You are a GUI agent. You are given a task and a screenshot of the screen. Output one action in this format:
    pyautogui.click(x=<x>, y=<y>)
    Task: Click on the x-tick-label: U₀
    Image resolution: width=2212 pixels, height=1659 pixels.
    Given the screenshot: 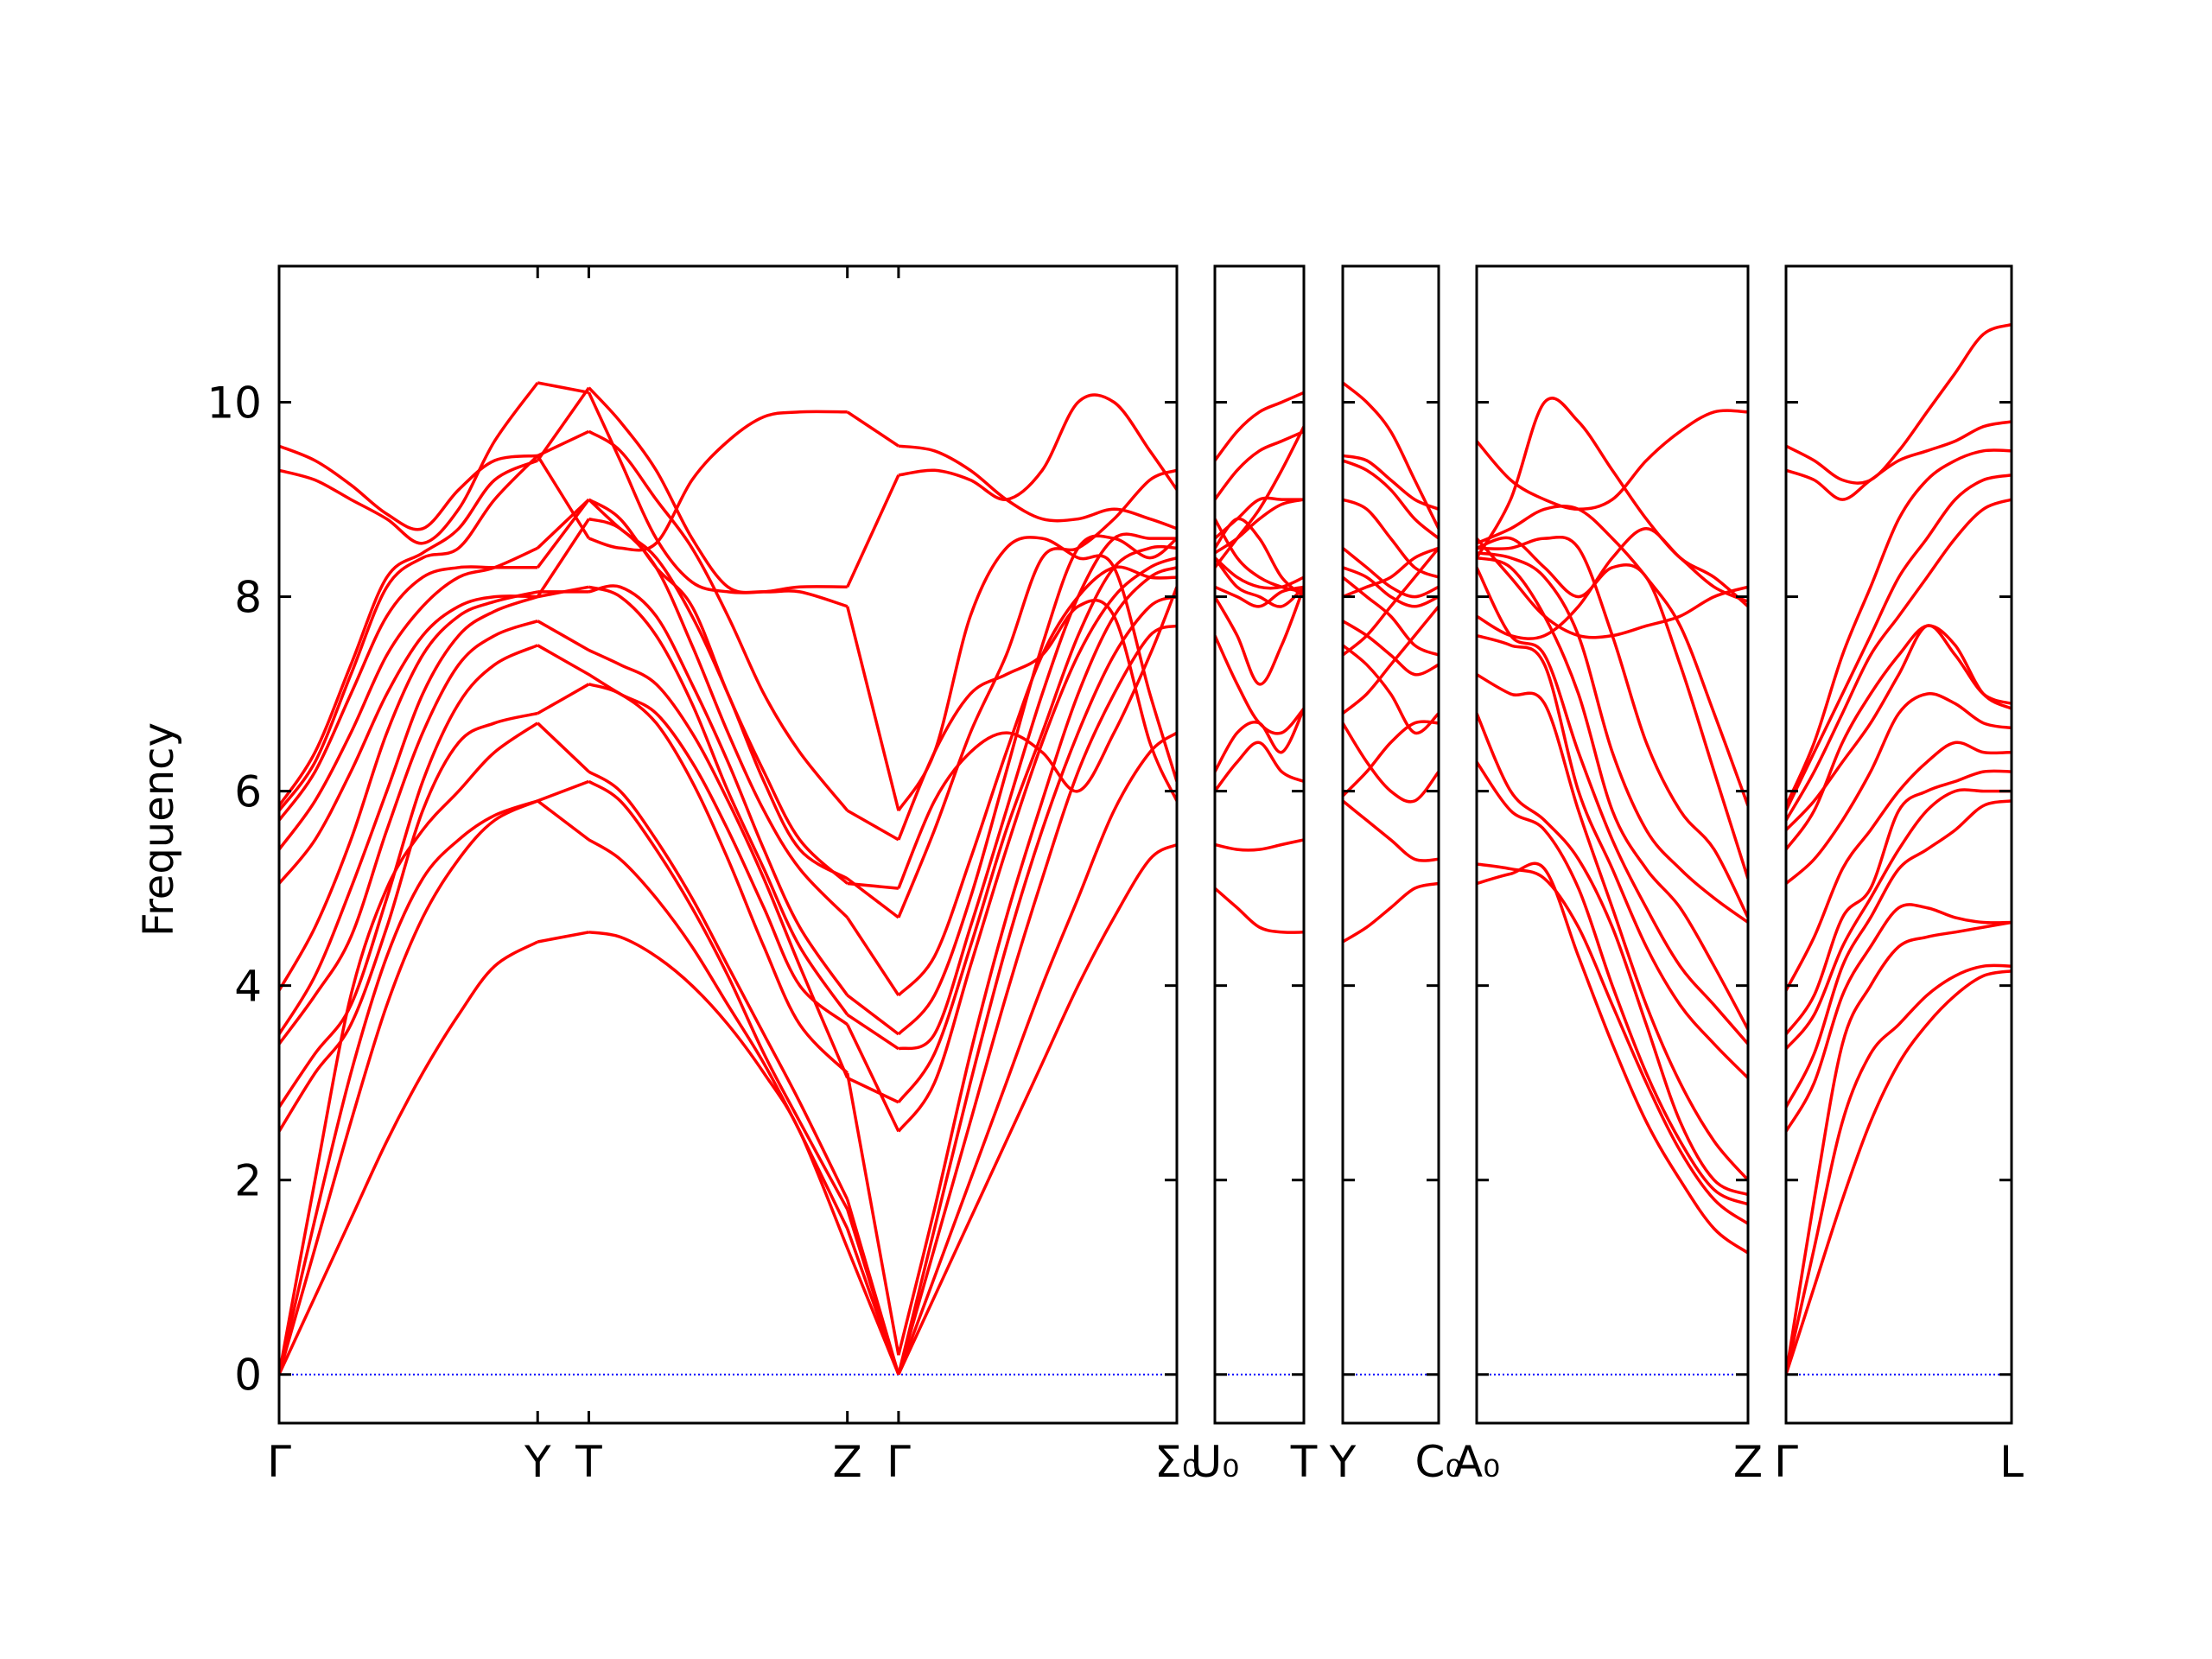 What is the action you would take?
    pyautogui.click(x=1215, y=1462)
    